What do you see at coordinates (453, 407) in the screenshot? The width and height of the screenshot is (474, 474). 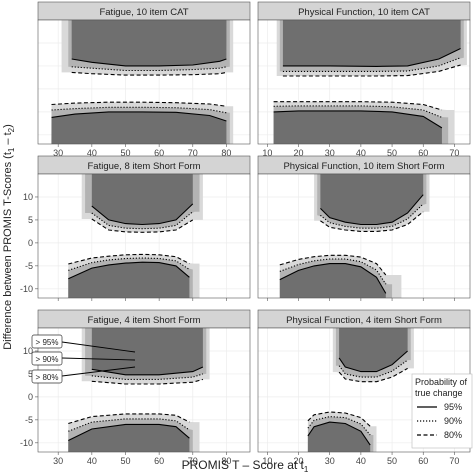 I see `legend-label-95: 95%` at bounding box center [453, 407].